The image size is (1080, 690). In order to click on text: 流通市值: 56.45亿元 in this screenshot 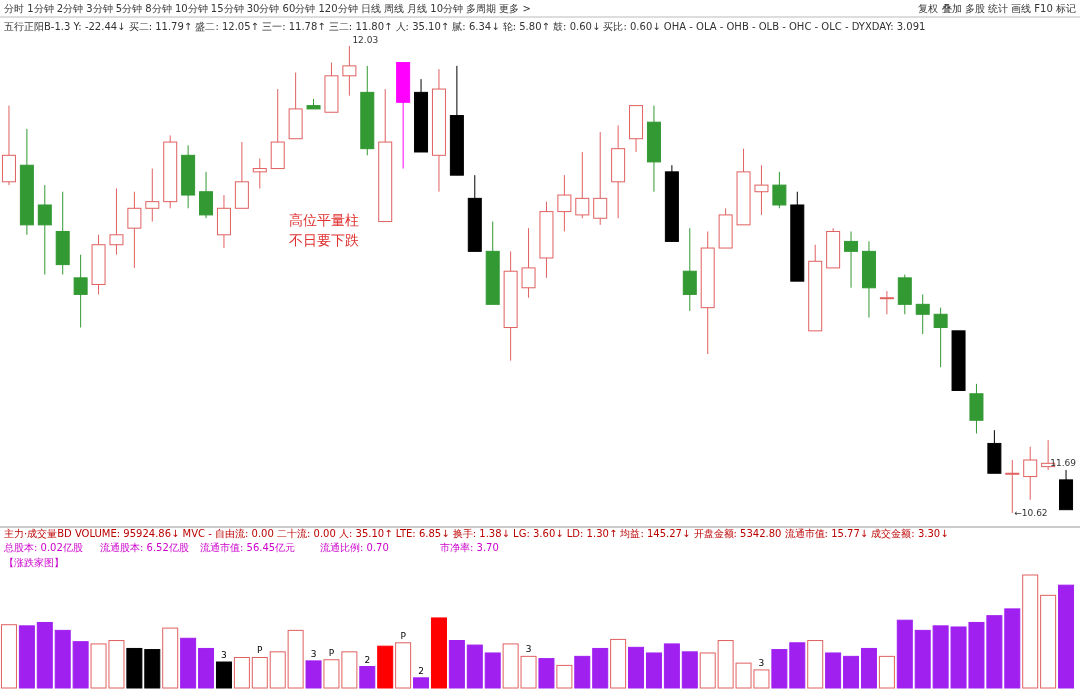, I will do `click(248, 547)`.